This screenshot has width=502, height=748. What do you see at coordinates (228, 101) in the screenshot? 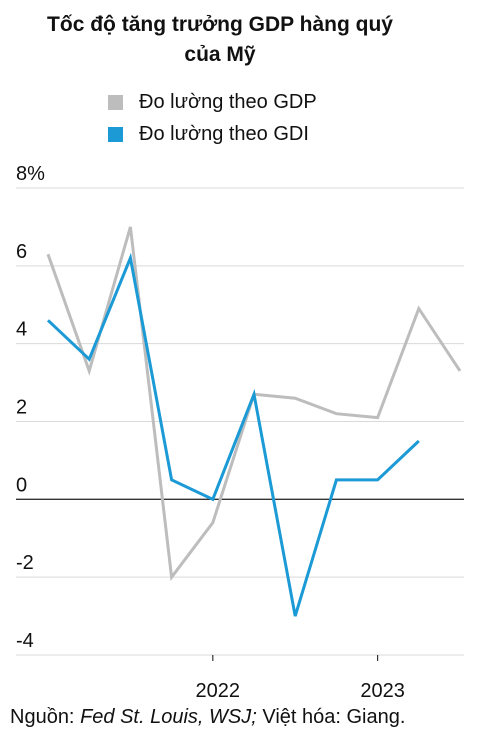
I see `legend-label-gdp: Đo lường theo GDP` at bounding box center [228, 101].